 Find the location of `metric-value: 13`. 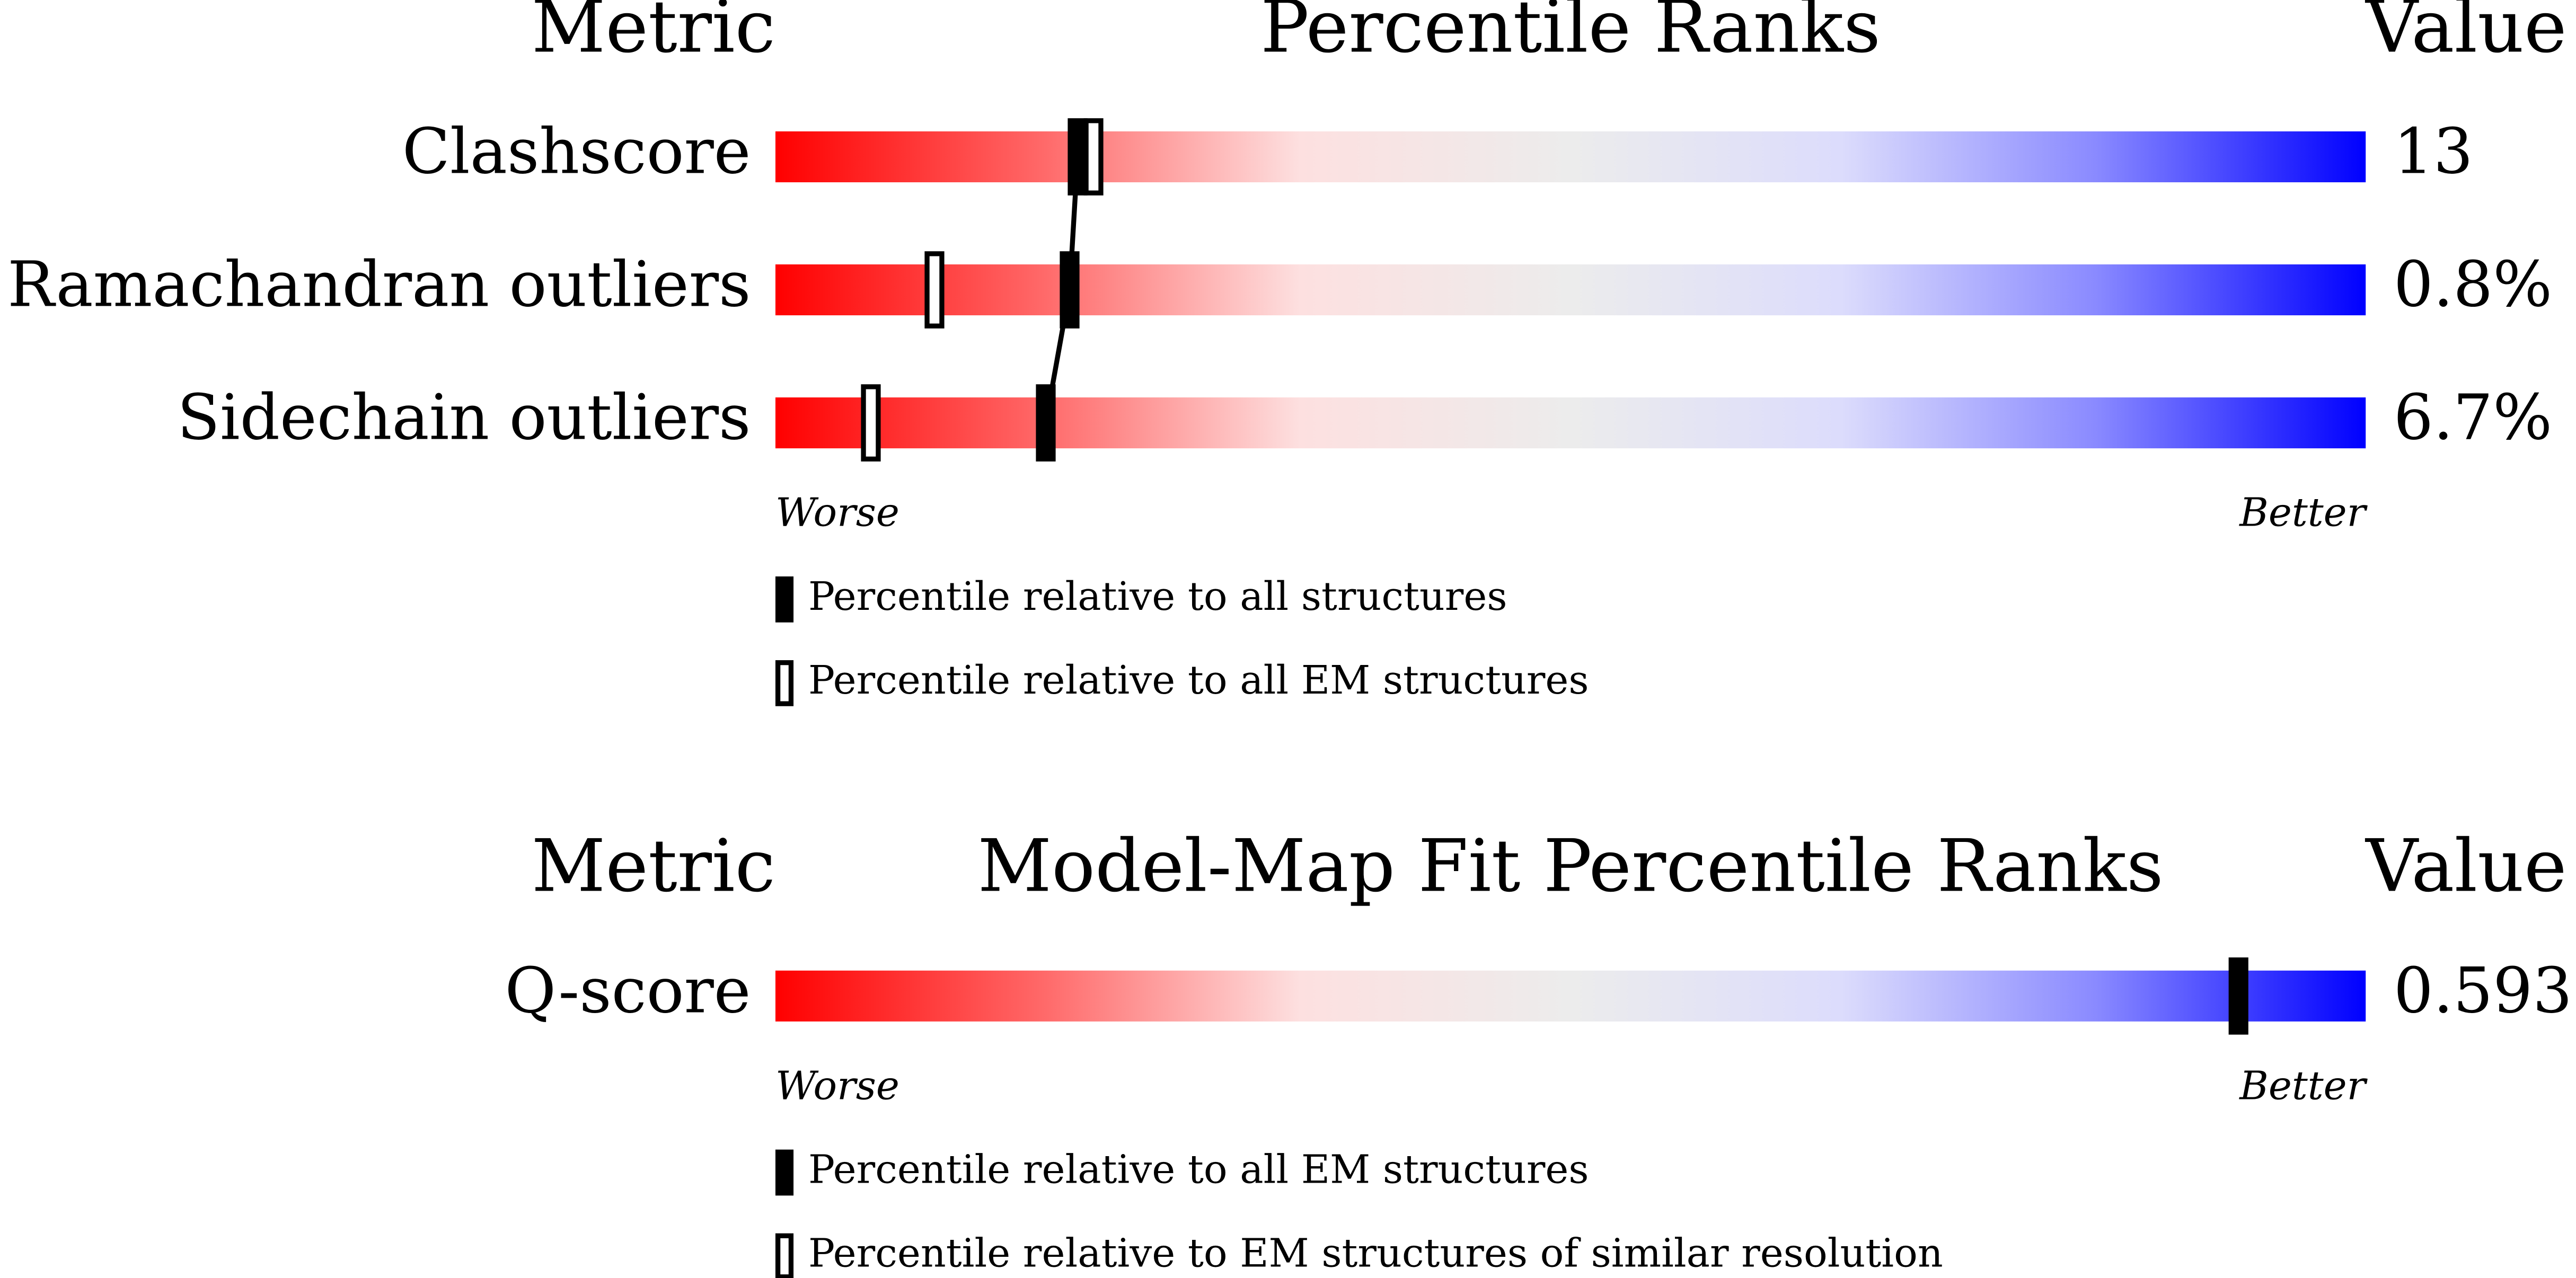

metric-value: 13 is located at coordinates (2433, 152).